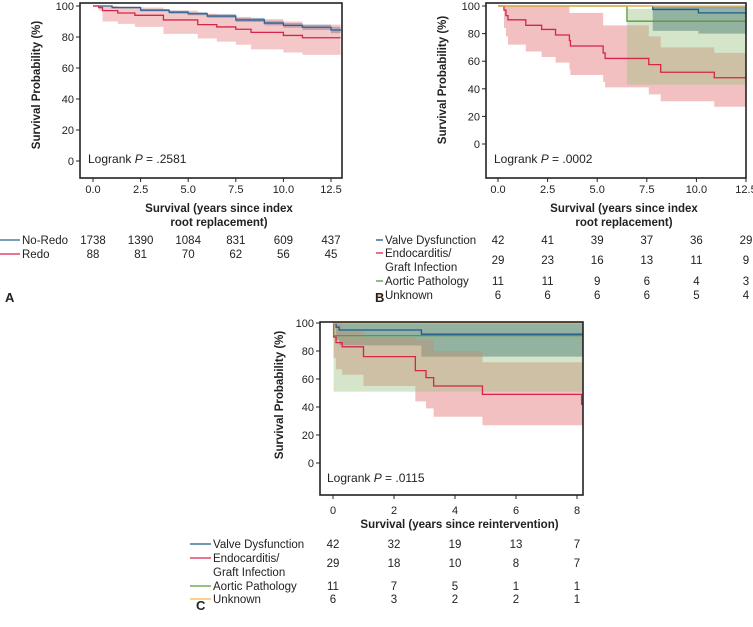 The width and height of the screenshot is (753, 627). Describe the element at coordinates (93, 255) in the screenshot. I see `at-risk-count: 88` at that location.